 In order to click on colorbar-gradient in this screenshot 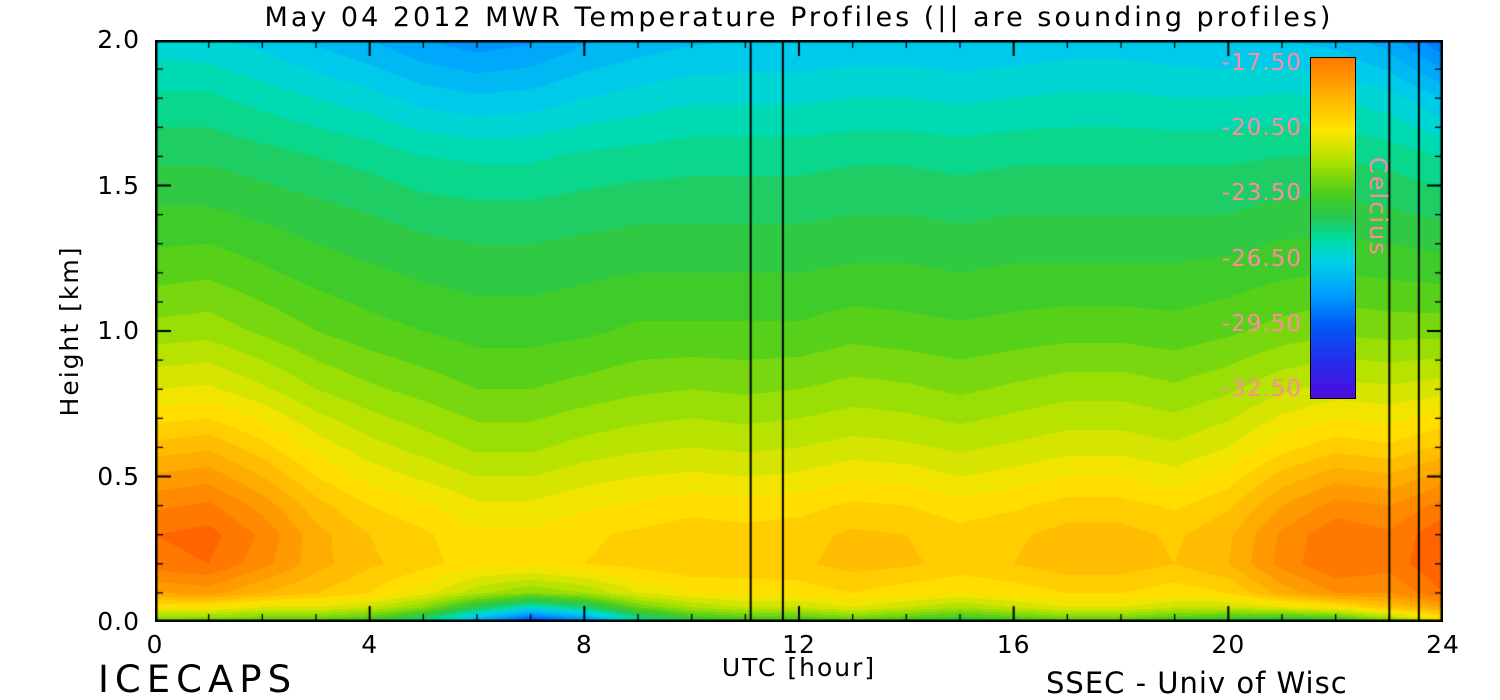, I will do `click(1333, 228)`.